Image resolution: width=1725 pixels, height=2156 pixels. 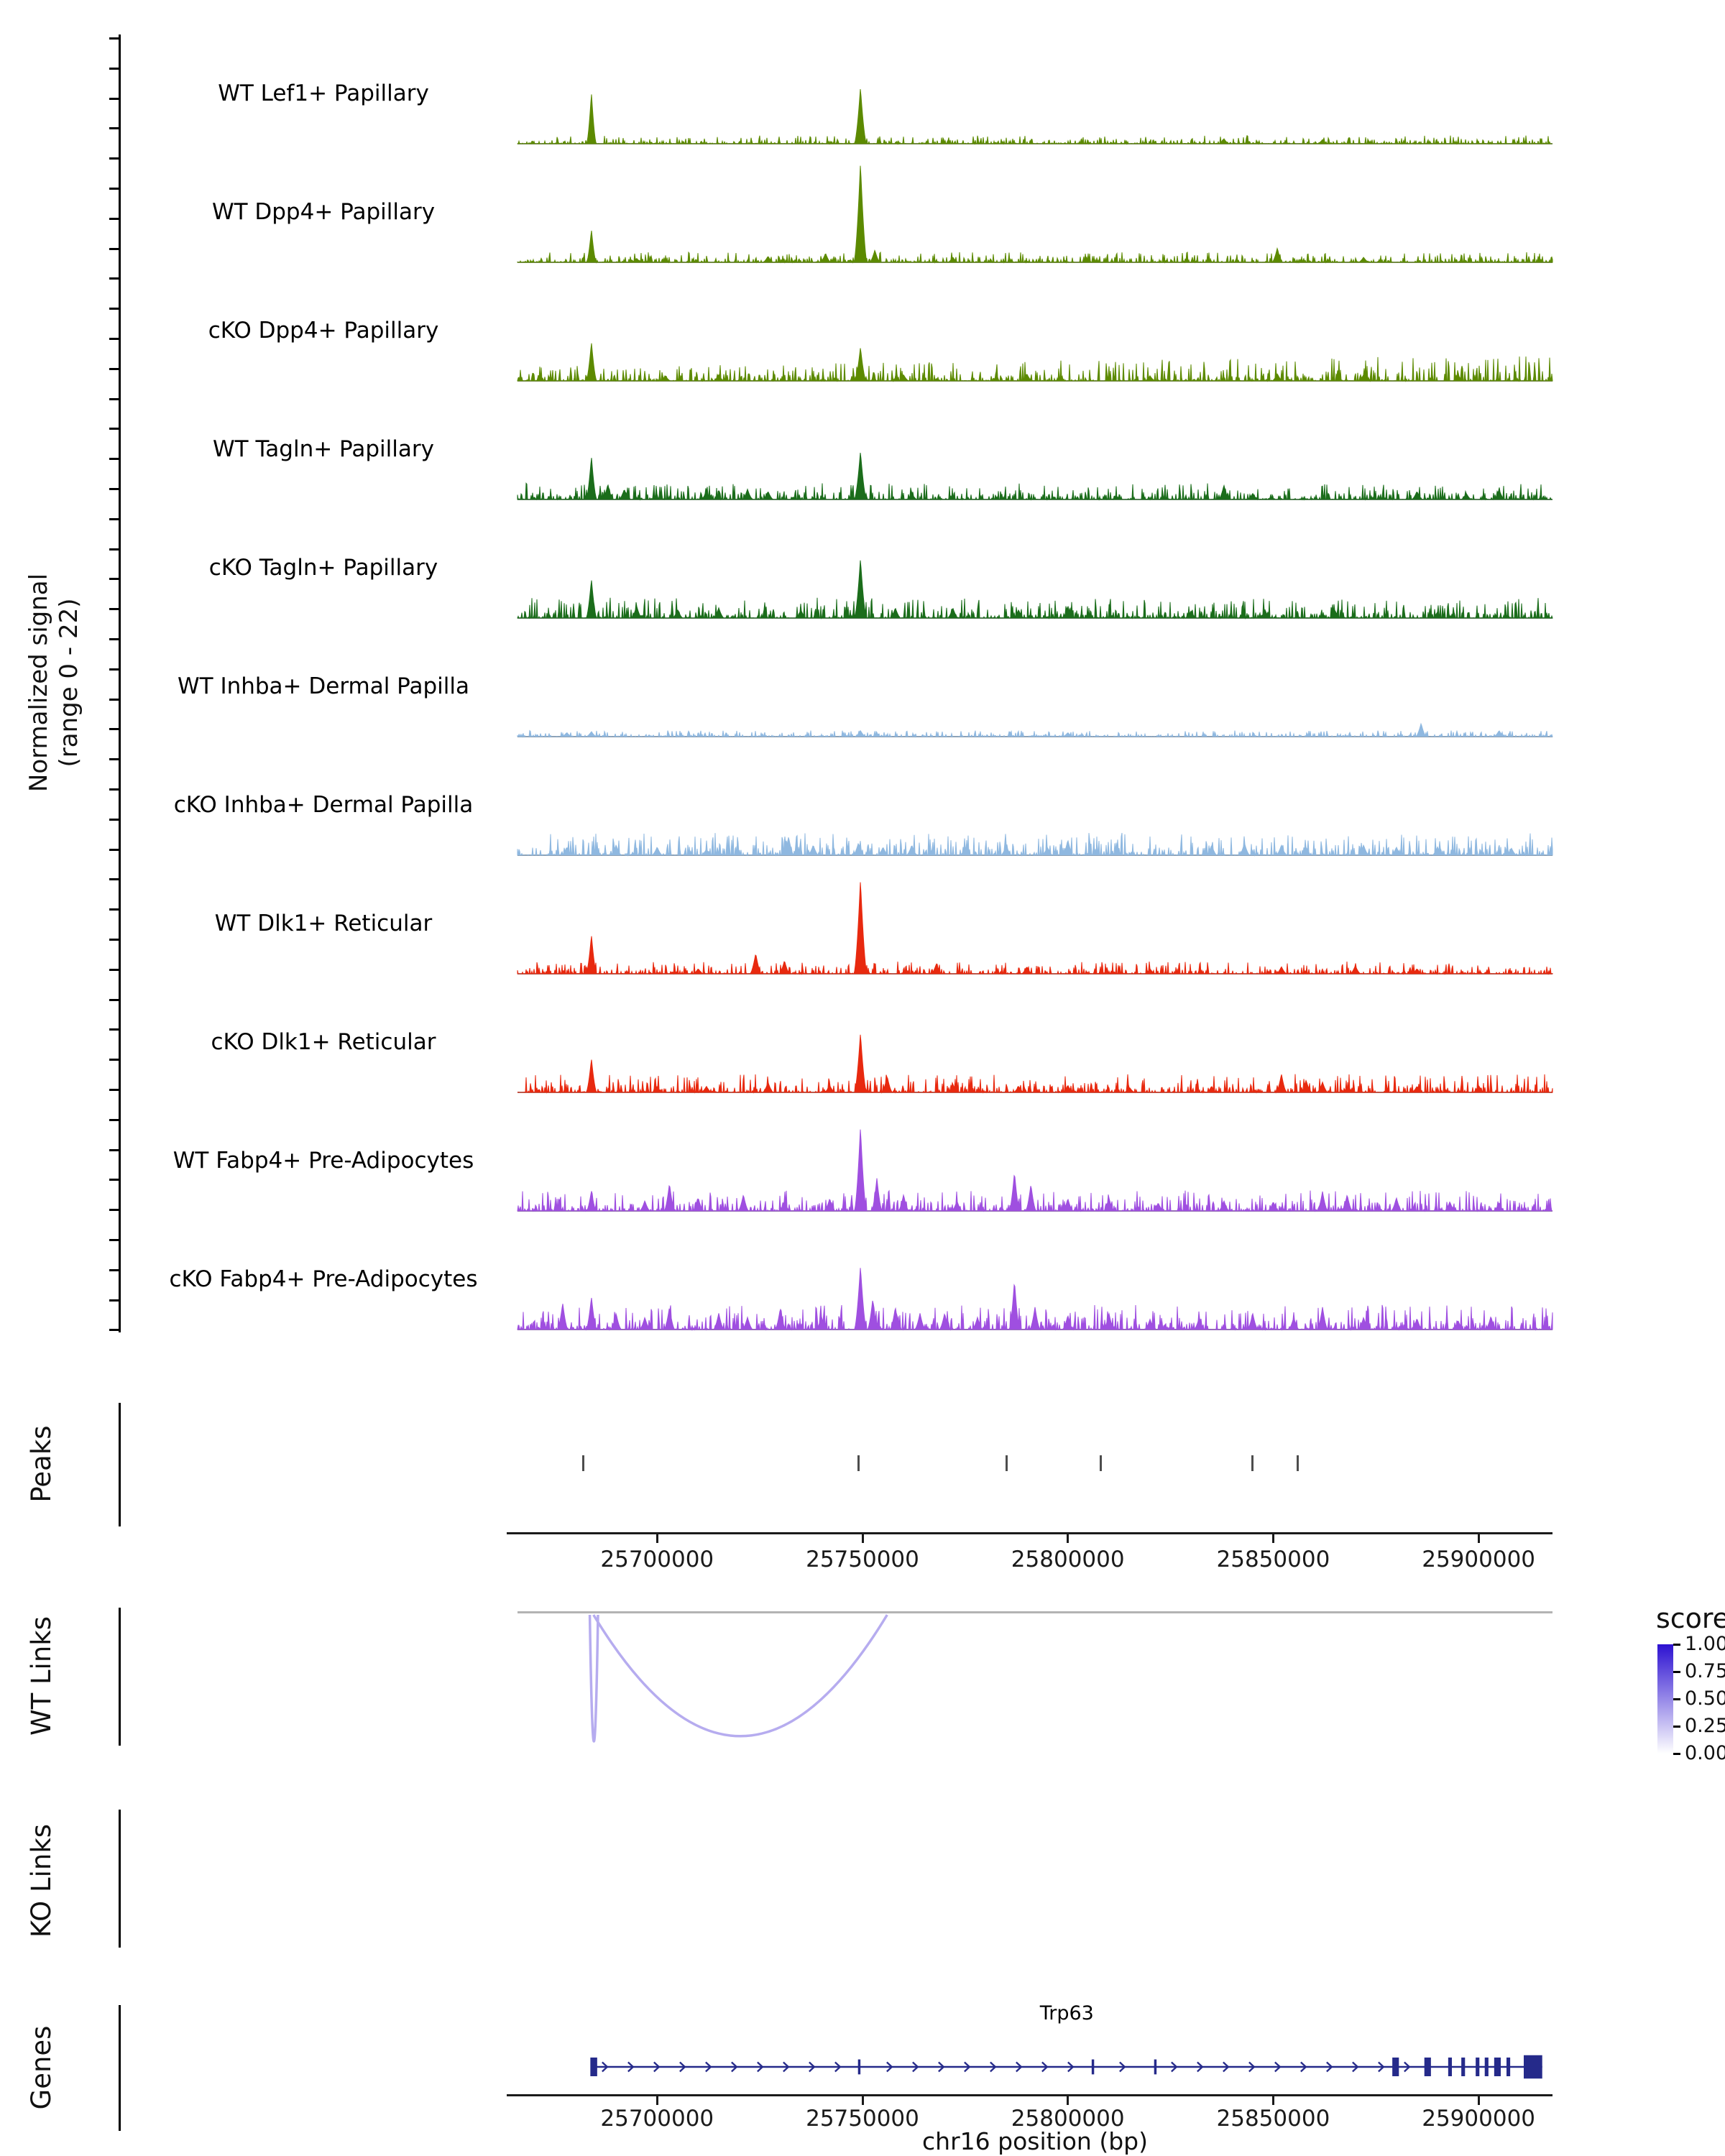 What do you see at coordinates (41, 1464) in the screenshot?
I see `peaks-section-label: Peaks` at bounding box center [41, 1464].